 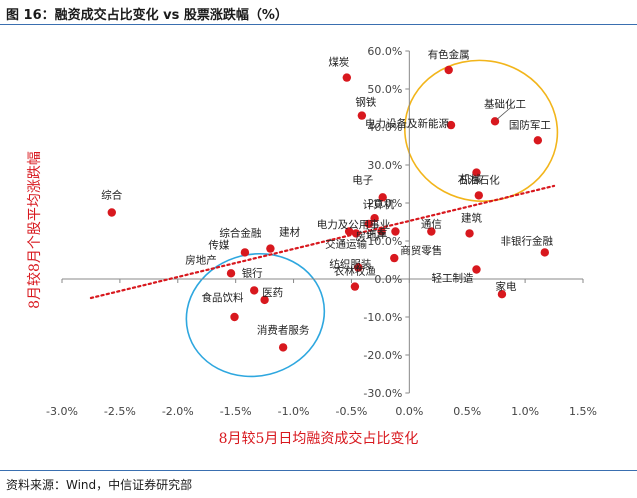 I want to click on x-tick-label: -1.0%, so click(x=294, y=411).